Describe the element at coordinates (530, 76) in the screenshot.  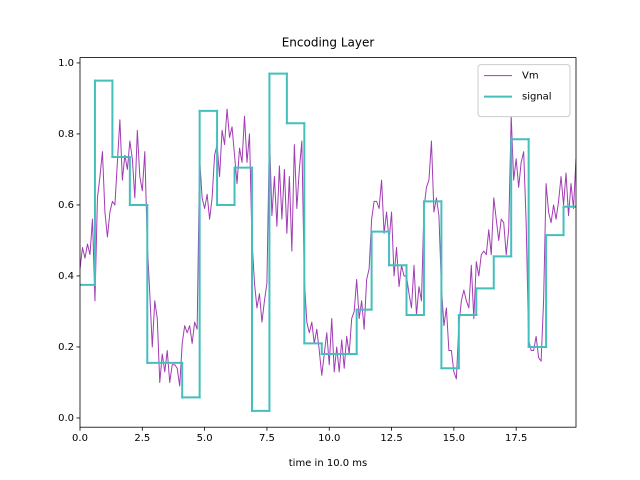
I see `legend-label: Vm` at that location.